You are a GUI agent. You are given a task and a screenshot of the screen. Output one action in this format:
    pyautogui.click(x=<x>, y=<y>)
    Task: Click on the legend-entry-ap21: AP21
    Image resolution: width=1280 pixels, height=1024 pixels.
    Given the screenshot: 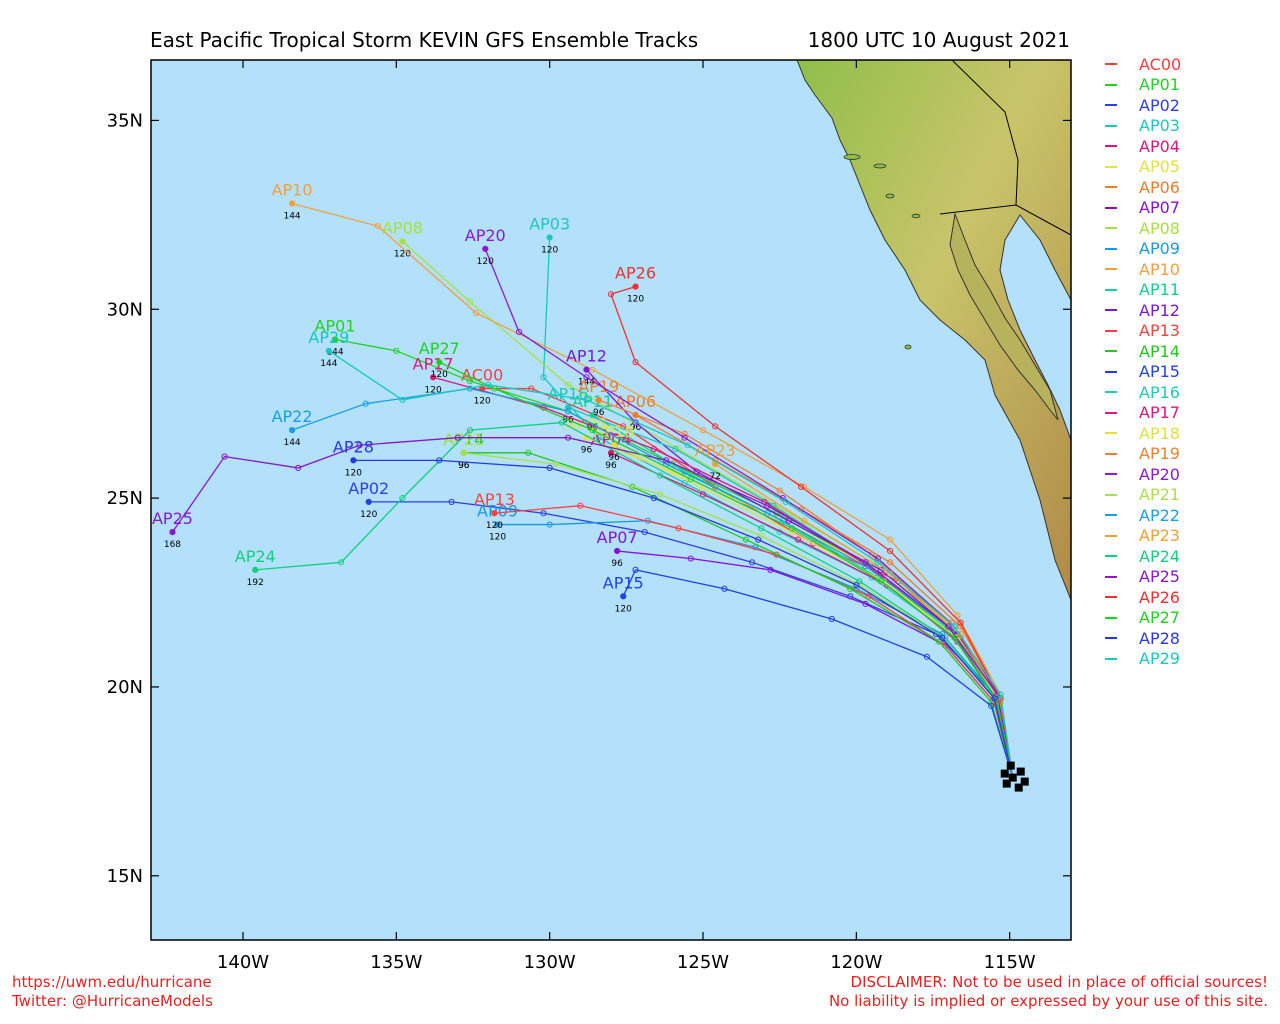 What is the action you would take?
    pyautogui.click(x=1143, y=495)
    